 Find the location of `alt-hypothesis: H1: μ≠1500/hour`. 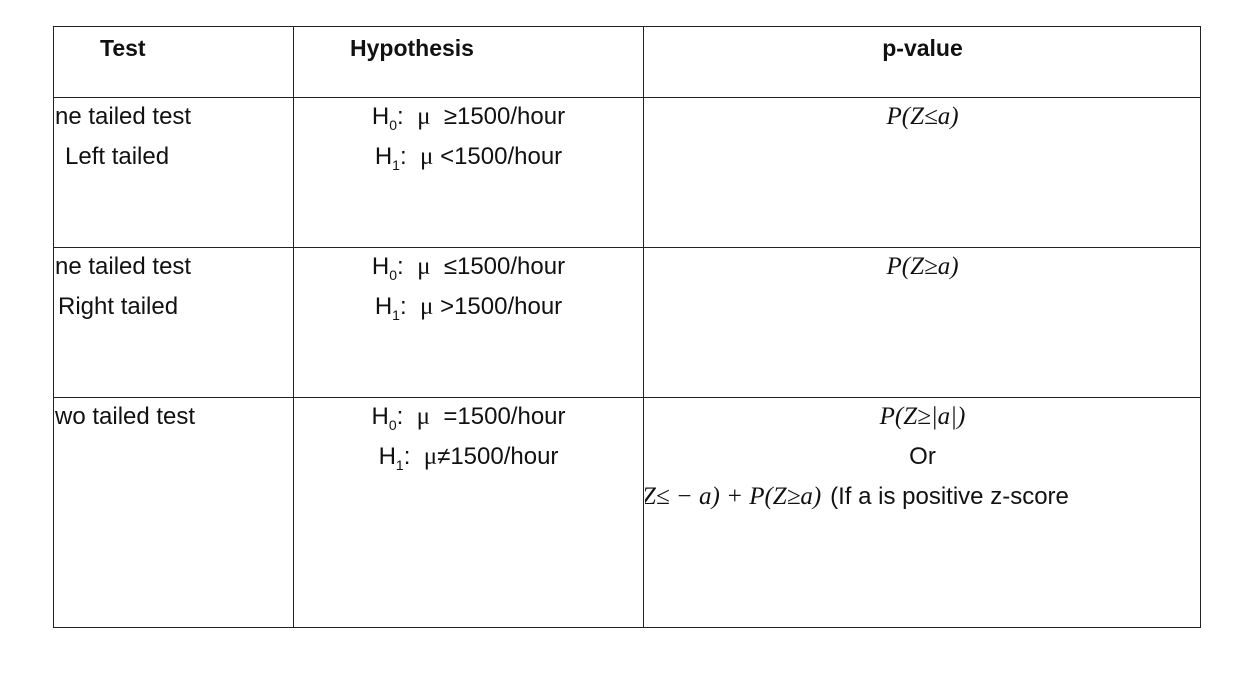

alt-hypothesis: H1: μ≠1500/hour is located at coordinates (468, 458).